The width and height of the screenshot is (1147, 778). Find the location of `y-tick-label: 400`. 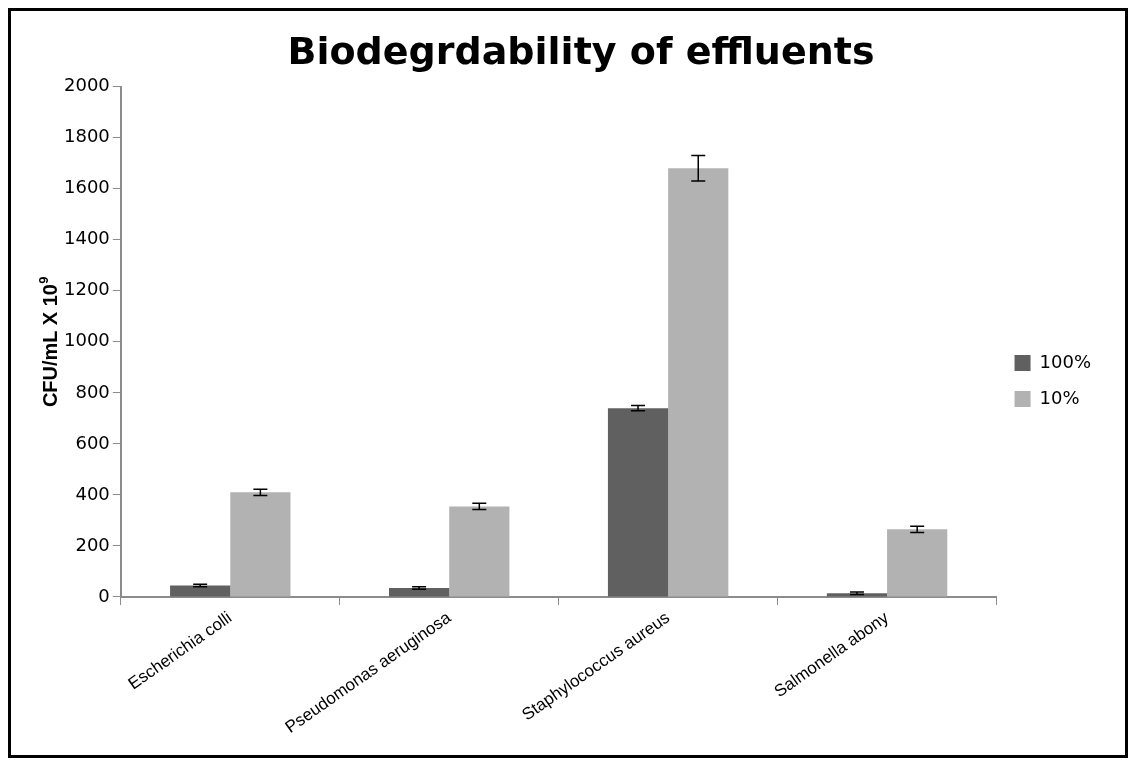

y-tick-label: 400 is located at coordinates (92, 493).